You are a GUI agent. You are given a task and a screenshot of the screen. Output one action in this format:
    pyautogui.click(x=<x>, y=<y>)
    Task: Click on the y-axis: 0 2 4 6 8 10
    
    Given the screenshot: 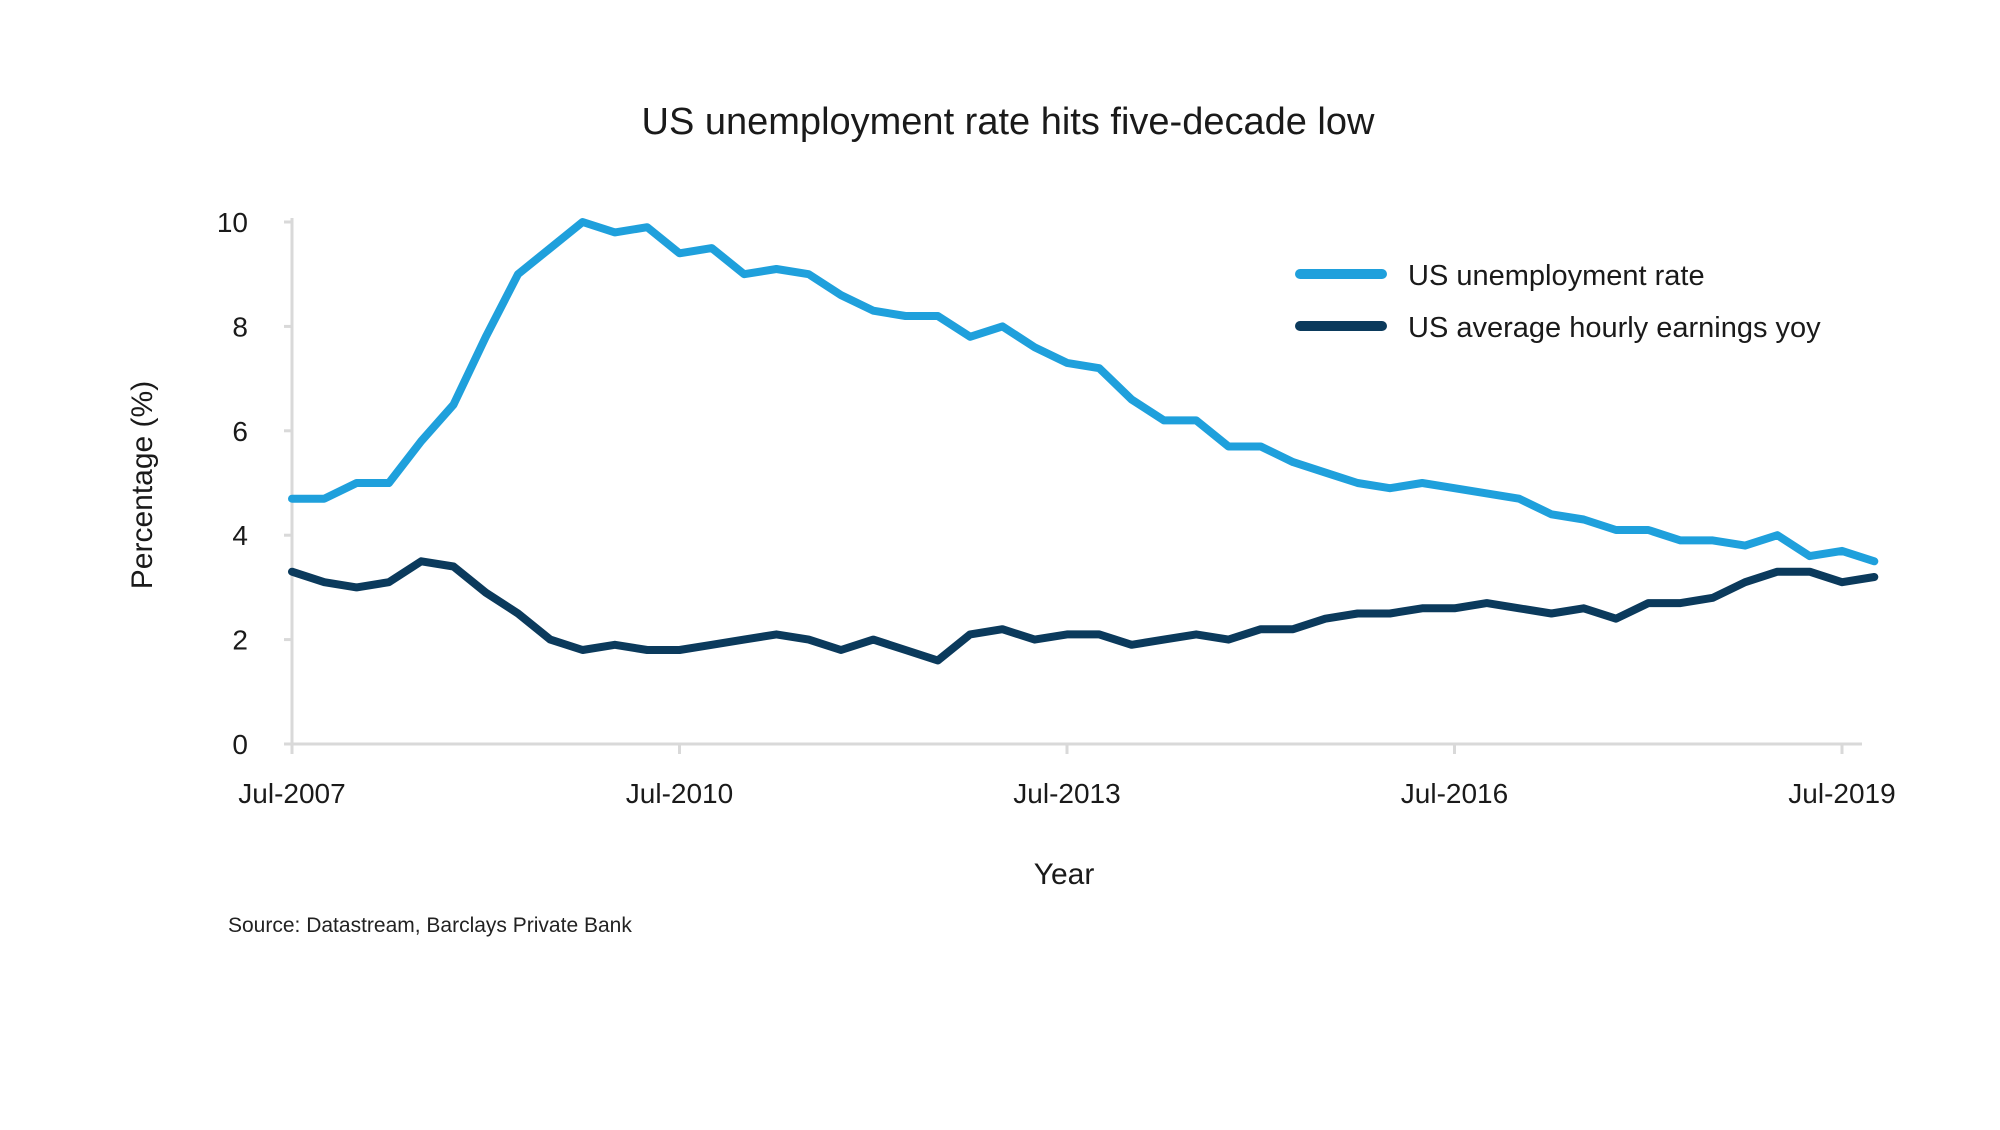 What is the action you would take?
    pyautogui.click(x=255, y=483)
    